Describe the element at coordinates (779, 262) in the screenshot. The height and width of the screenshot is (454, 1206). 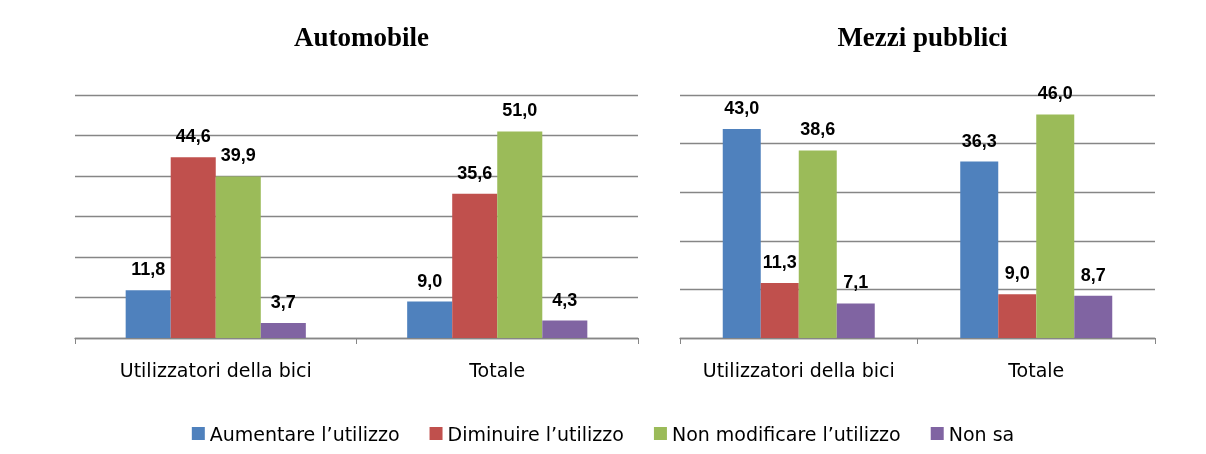
I see `data-label: 11,3` at that location.